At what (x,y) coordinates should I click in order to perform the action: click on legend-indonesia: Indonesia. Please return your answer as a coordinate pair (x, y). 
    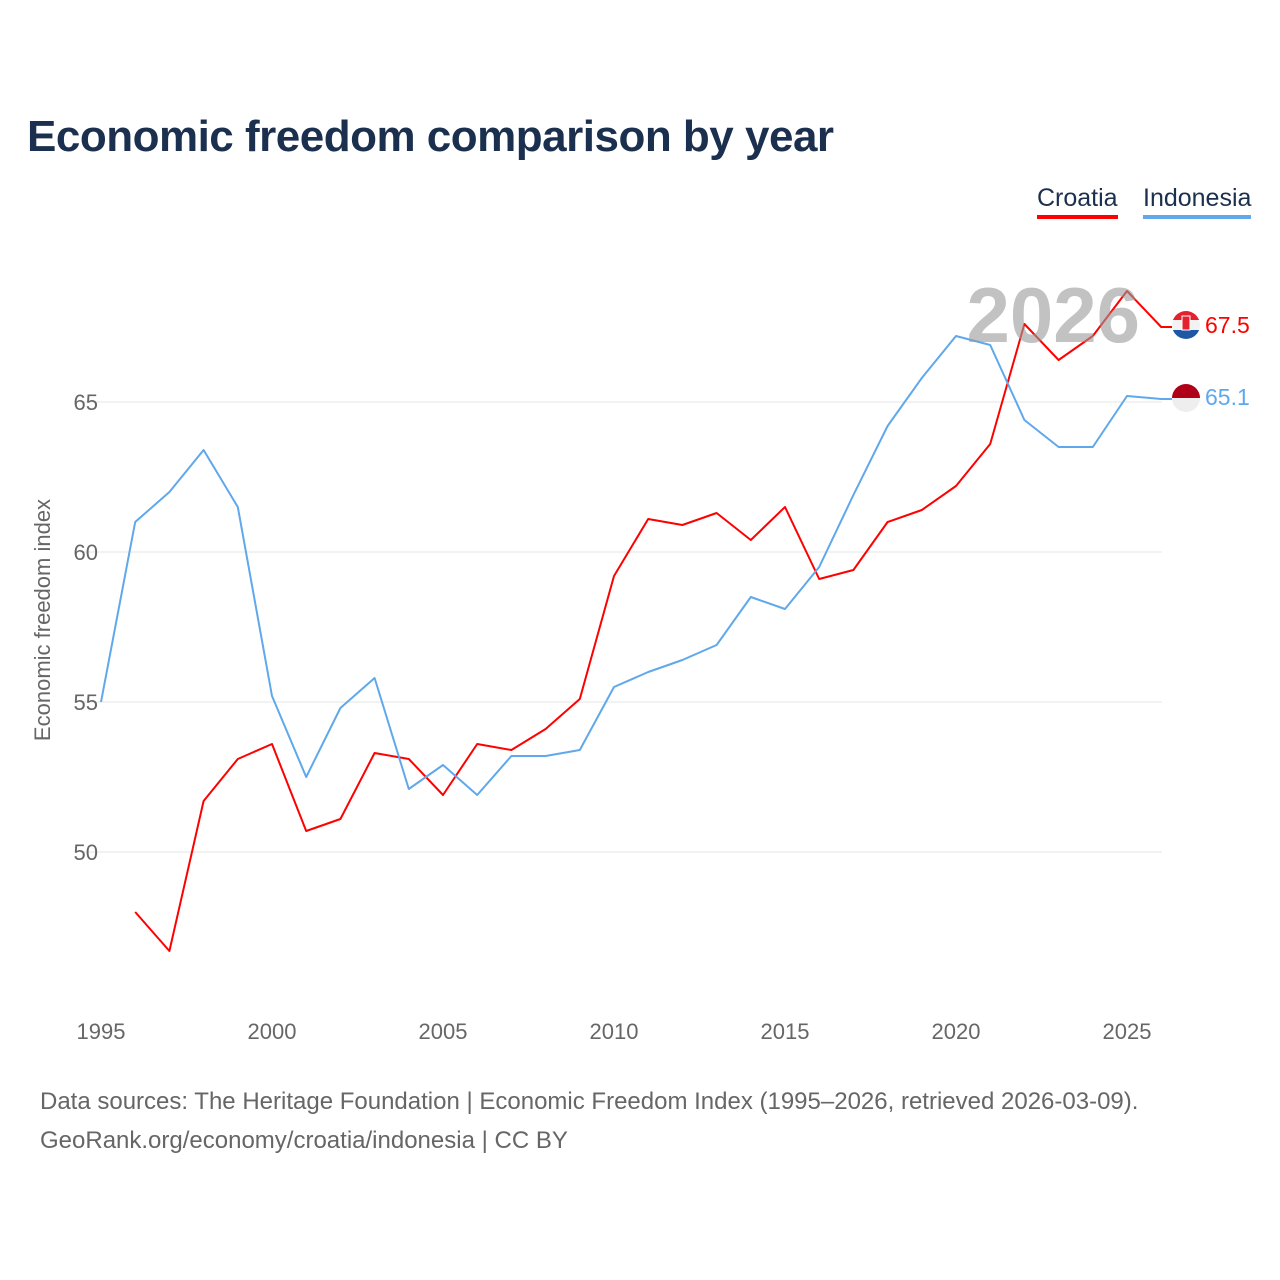
    Looking at the image, I should click on (1197, 201).